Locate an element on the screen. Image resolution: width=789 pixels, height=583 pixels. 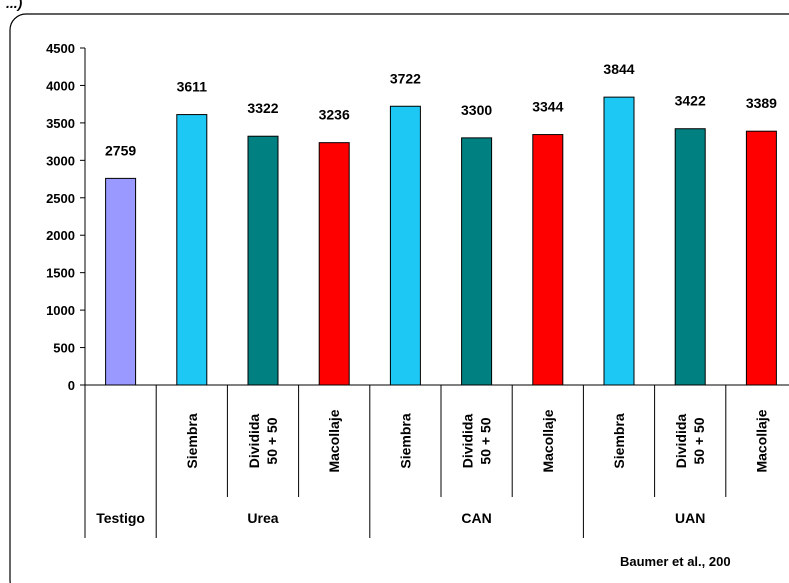
y-tick-label: 1500 is located at coordinates (60, 273).